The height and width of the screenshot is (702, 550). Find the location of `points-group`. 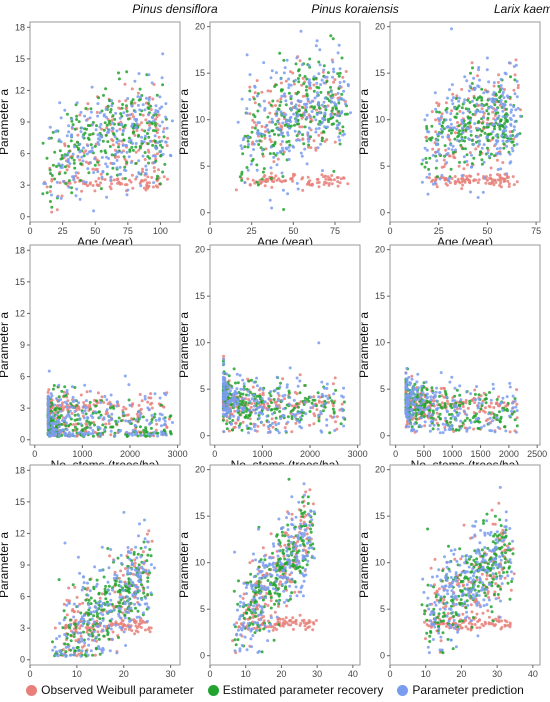

points-group is located at coordinates (284, 388).